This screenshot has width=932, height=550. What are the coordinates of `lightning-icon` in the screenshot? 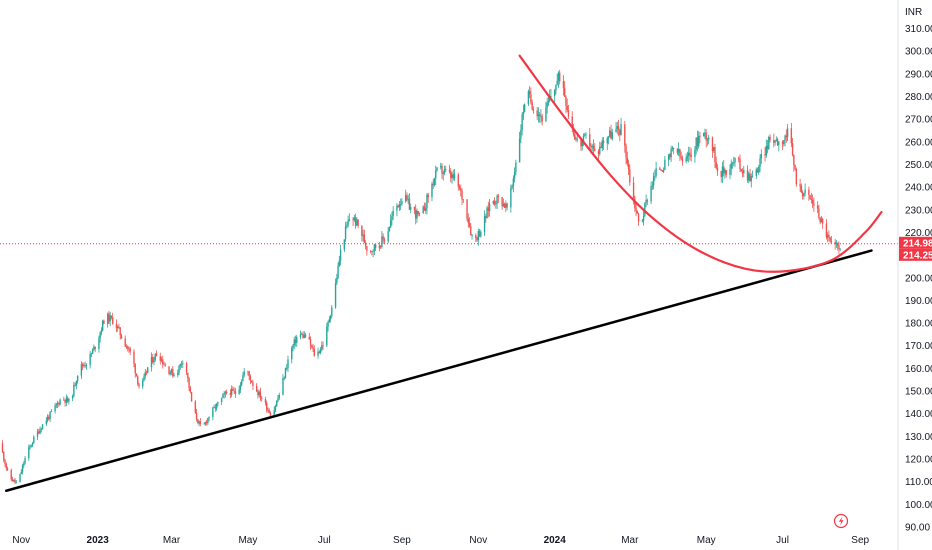 It's located at (841, 521).